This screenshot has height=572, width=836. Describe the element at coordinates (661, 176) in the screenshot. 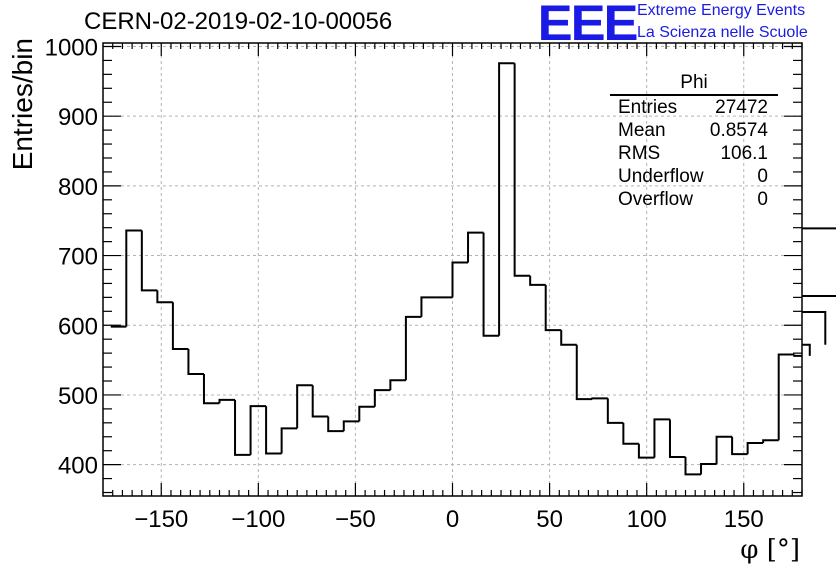

I see `stats-label: Underflow` at that location.